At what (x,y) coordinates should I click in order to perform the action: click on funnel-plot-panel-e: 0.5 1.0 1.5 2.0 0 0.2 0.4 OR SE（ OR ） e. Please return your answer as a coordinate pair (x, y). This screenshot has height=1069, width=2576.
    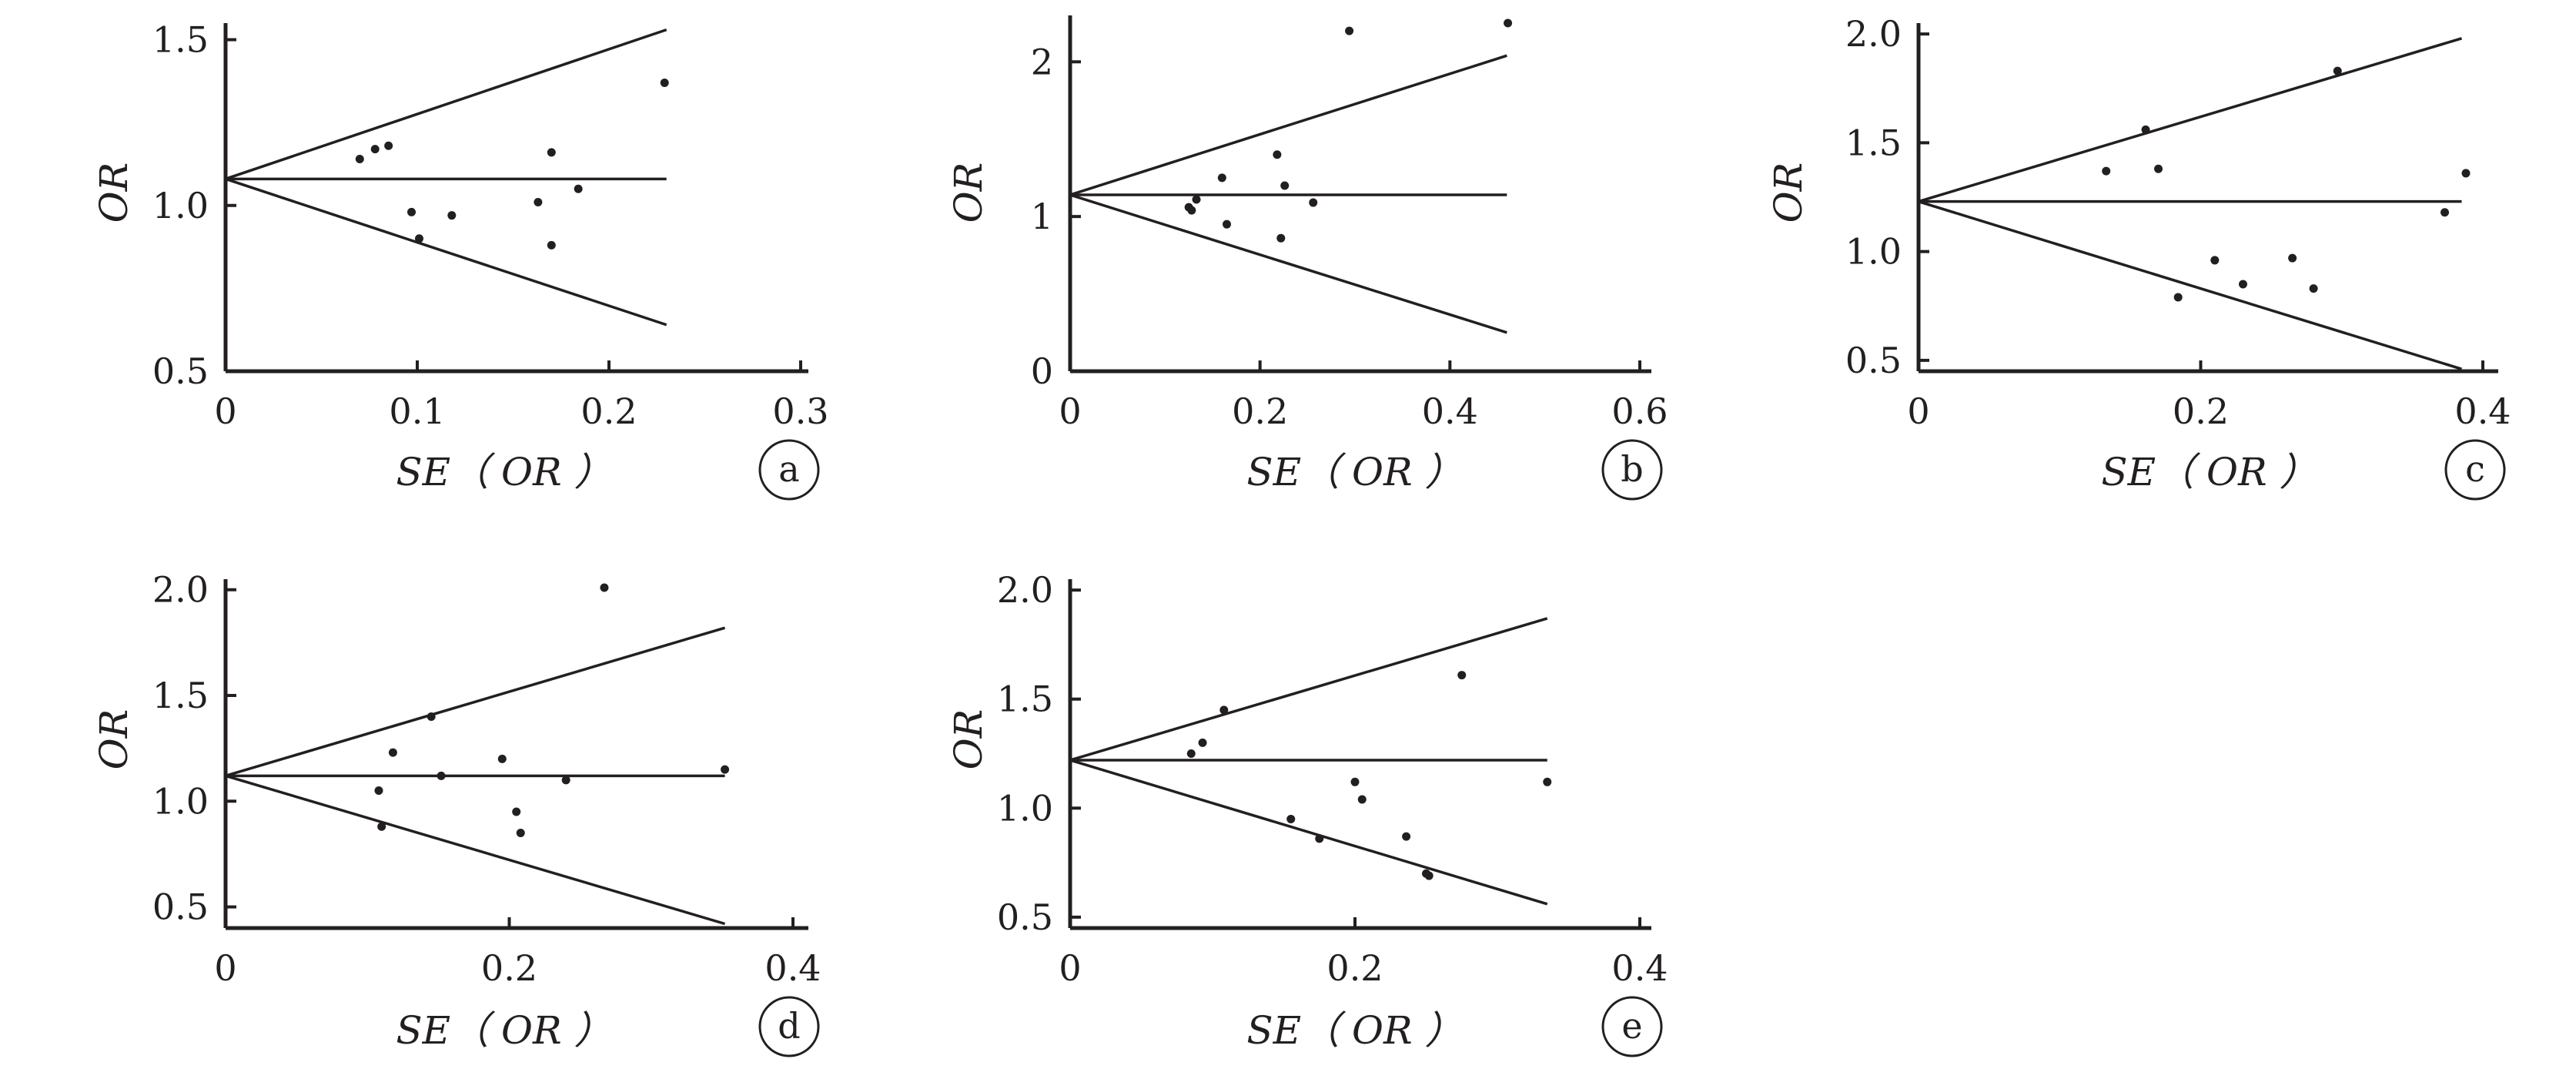
    Looking at the image, I should click on (1307, 813).